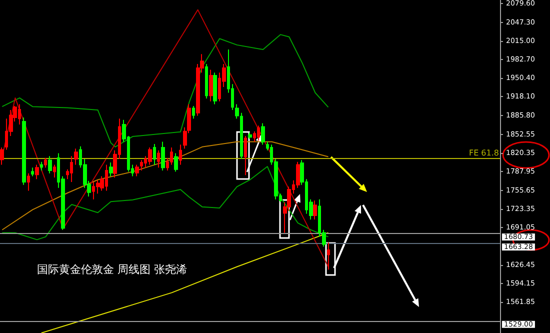  What do you see at coordinates (112, 269) in the screenshot?
I see `annotation: 国际黄金伦敦金 周线图 张尧浠` at bounding box center [112, 269].